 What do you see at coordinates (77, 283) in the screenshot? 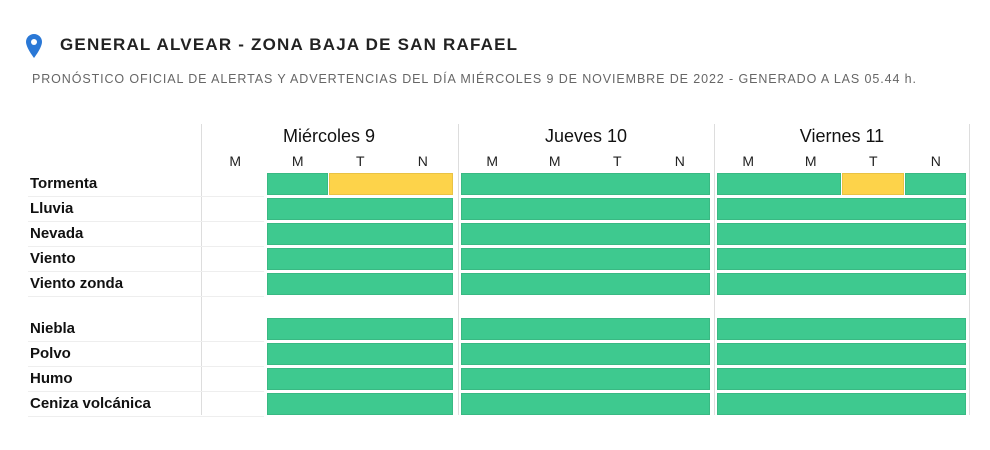
I see `row-label: Viento zonda` at bounding box center [77, 283].